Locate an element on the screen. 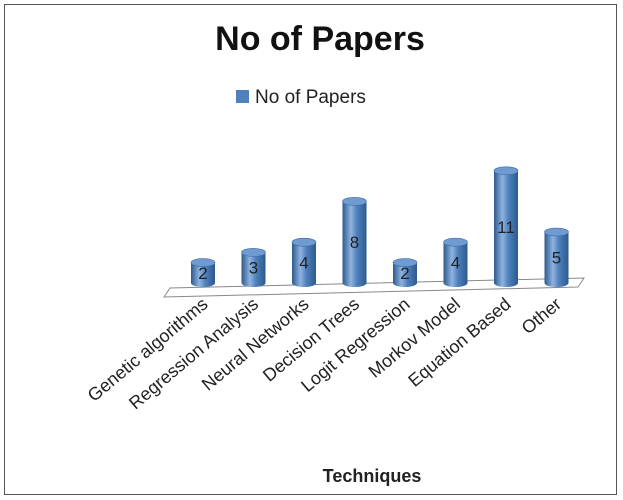 This screenshot has width=623, height=500. data-labels: 2 3 4 8 2 4 11 5 is located at coordinates (379, 250).